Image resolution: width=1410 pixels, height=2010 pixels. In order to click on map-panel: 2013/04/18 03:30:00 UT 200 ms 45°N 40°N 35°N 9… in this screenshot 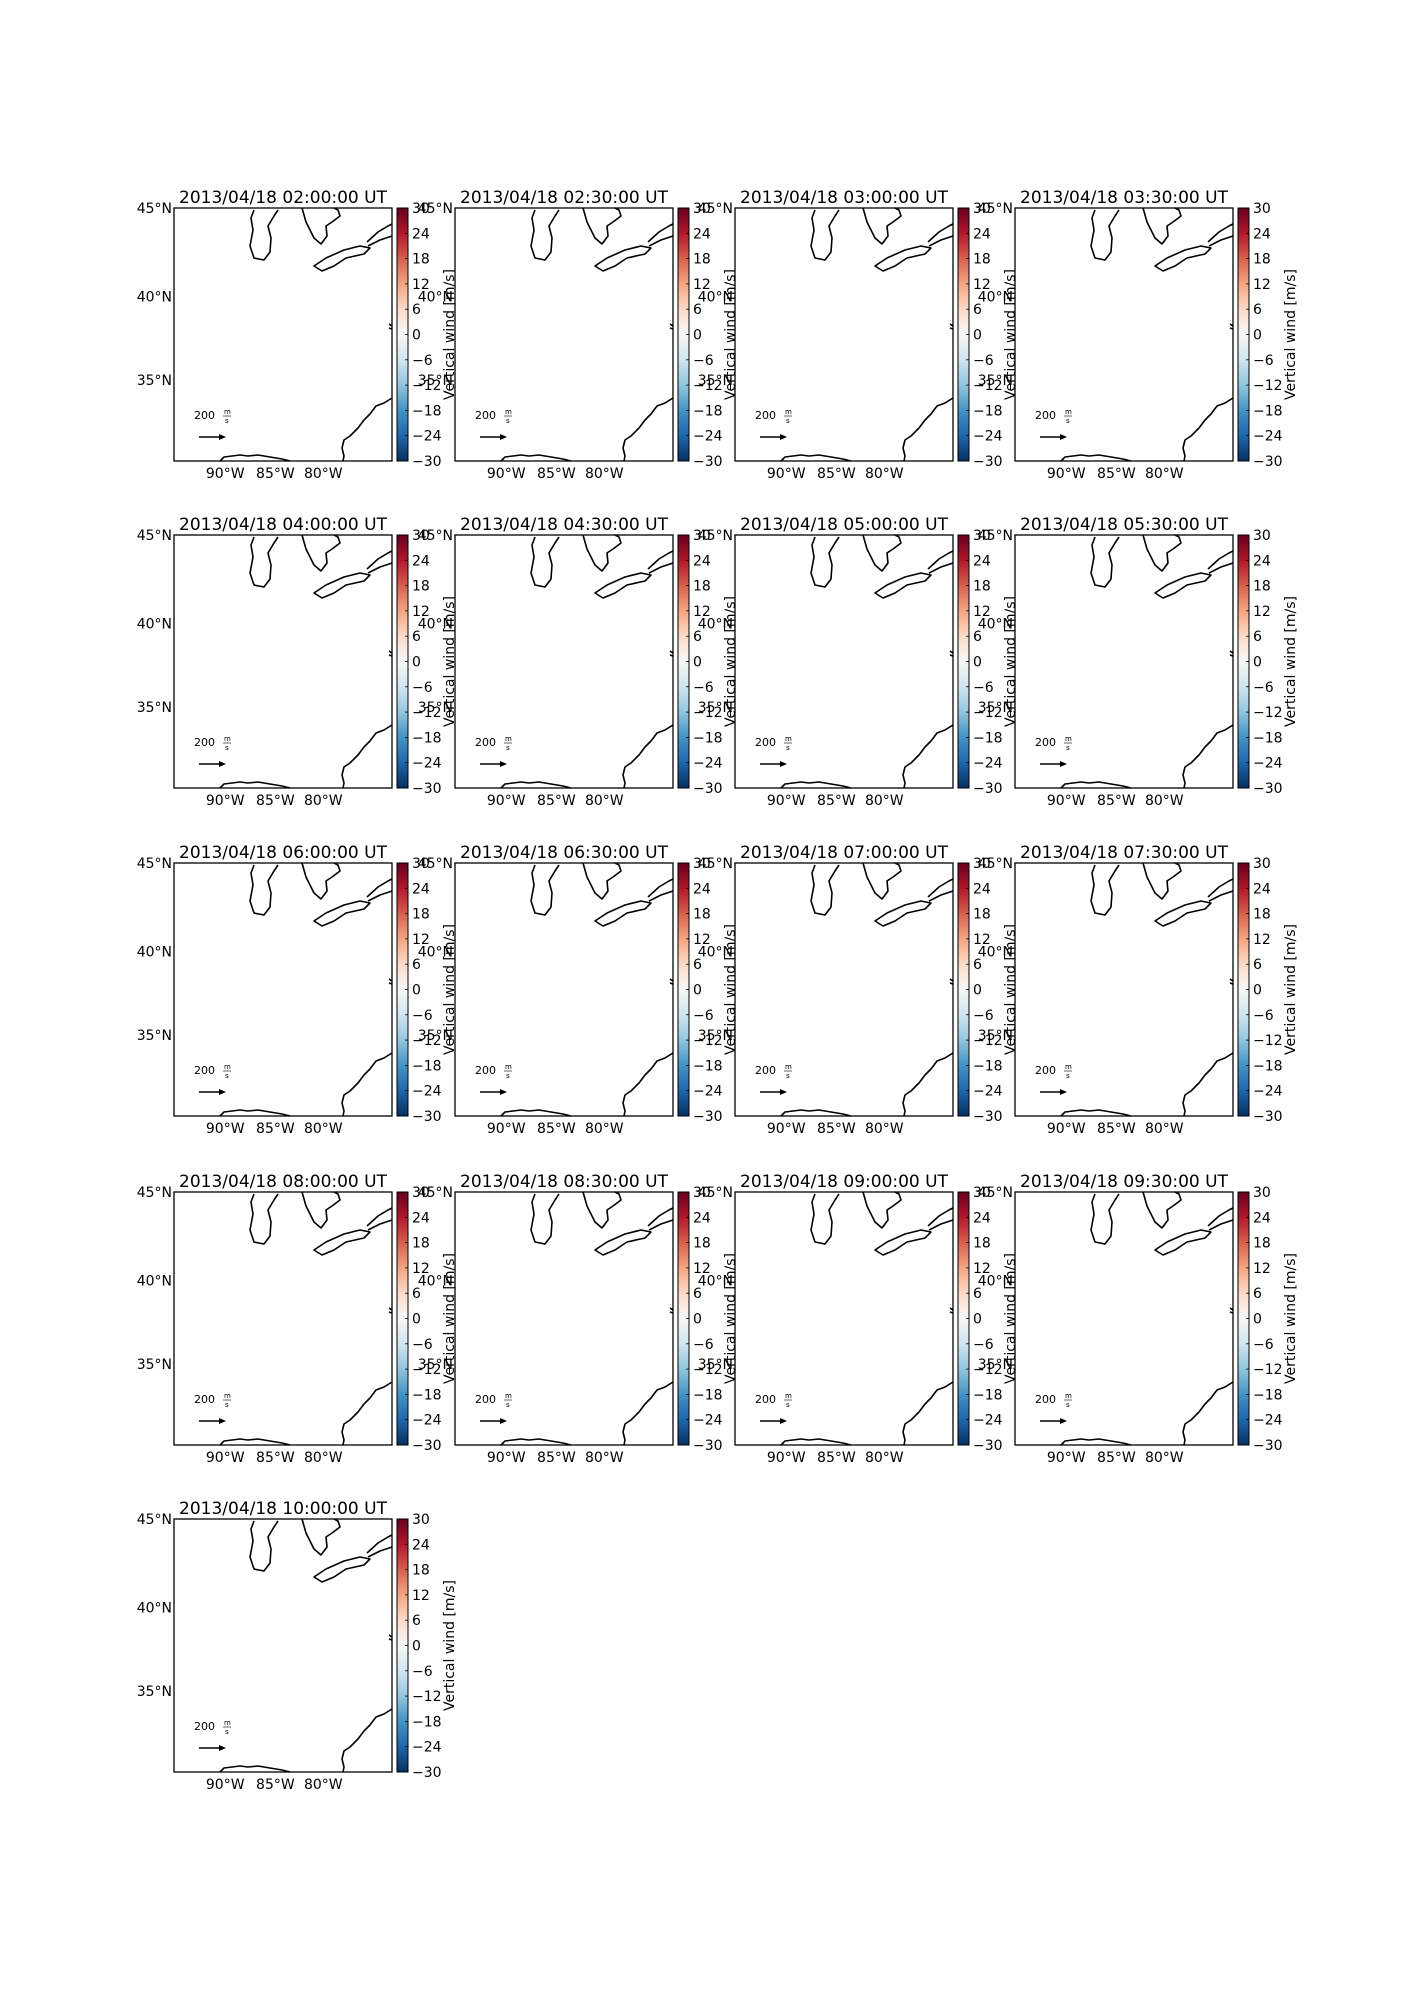, I will do `click(1138, 335)`.